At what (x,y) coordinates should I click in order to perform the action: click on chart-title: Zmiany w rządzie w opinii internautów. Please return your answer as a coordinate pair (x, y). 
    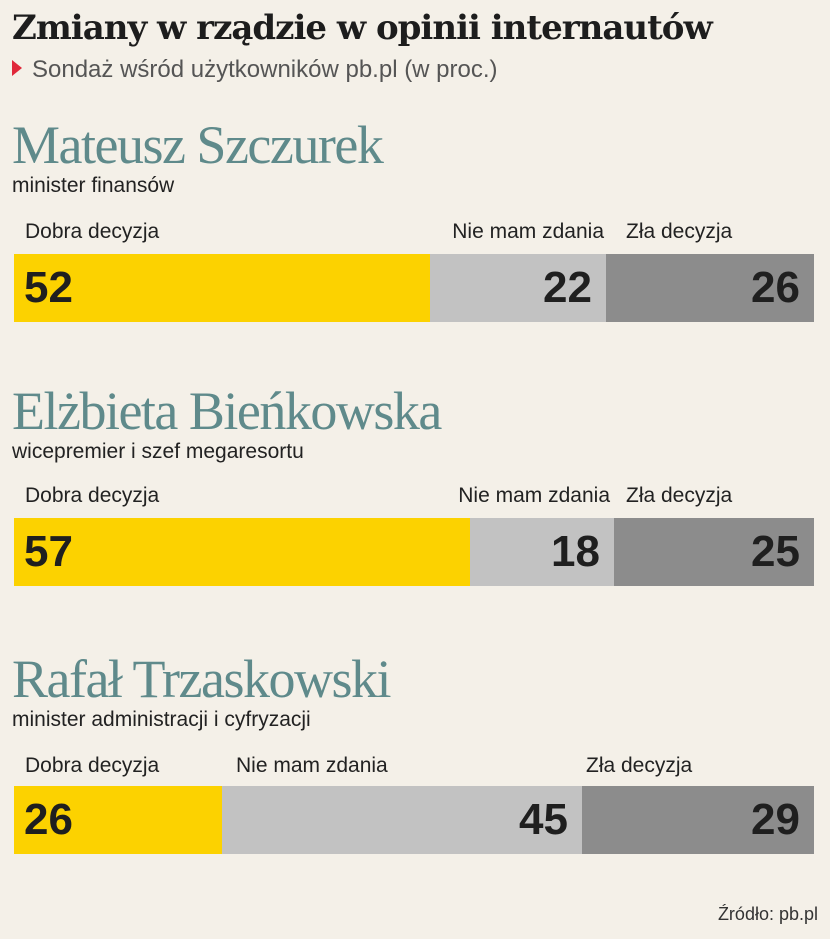
    Looking at the image, I should click on (362, 28).